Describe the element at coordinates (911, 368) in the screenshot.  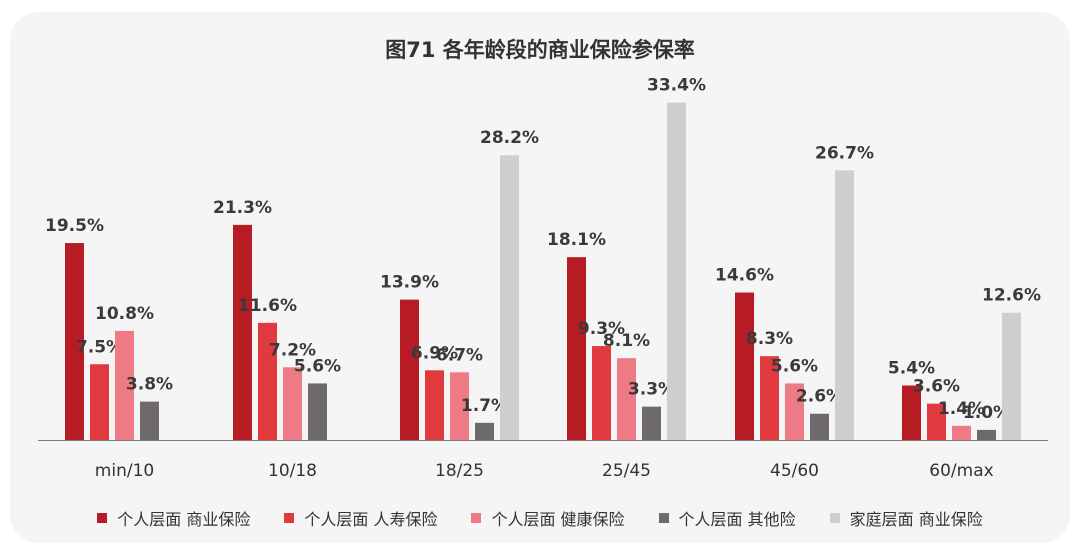
I see `data-label-60/max-series-0: 5.4%` at that location.